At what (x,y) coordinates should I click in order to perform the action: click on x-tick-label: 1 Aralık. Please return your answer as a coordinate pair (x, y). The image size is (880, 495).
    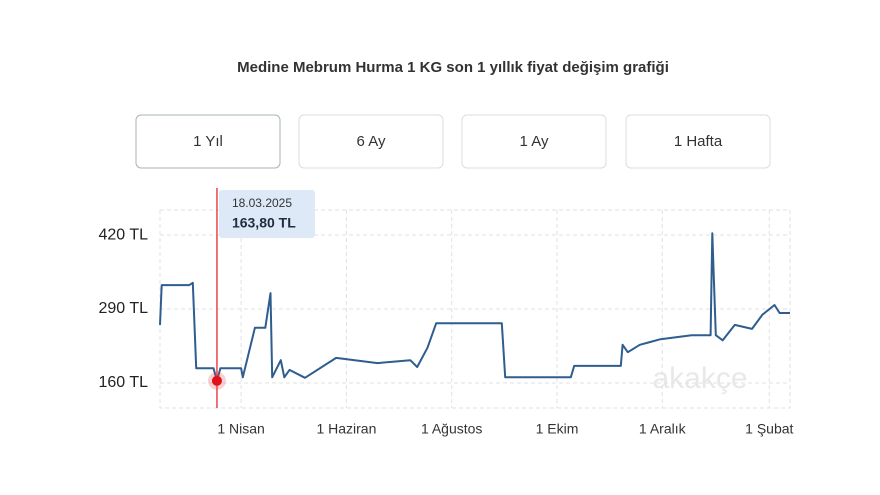
    Looking at the image, I should click on (663, 429).